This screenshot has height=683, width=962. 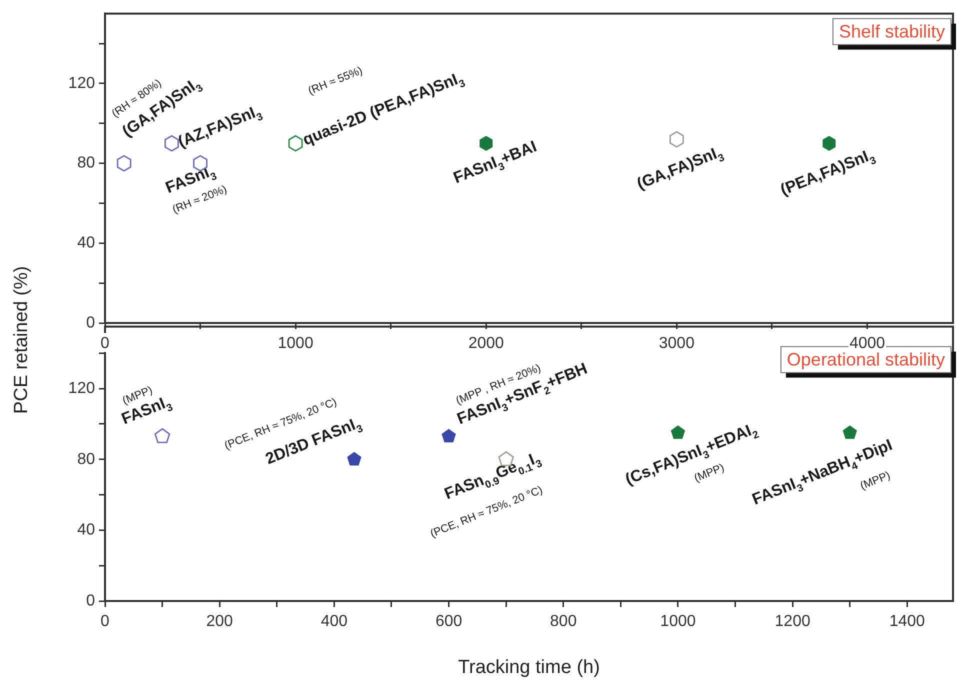 I want to click on annotation: FASnI3+BAI, so click(x=495, y=163).